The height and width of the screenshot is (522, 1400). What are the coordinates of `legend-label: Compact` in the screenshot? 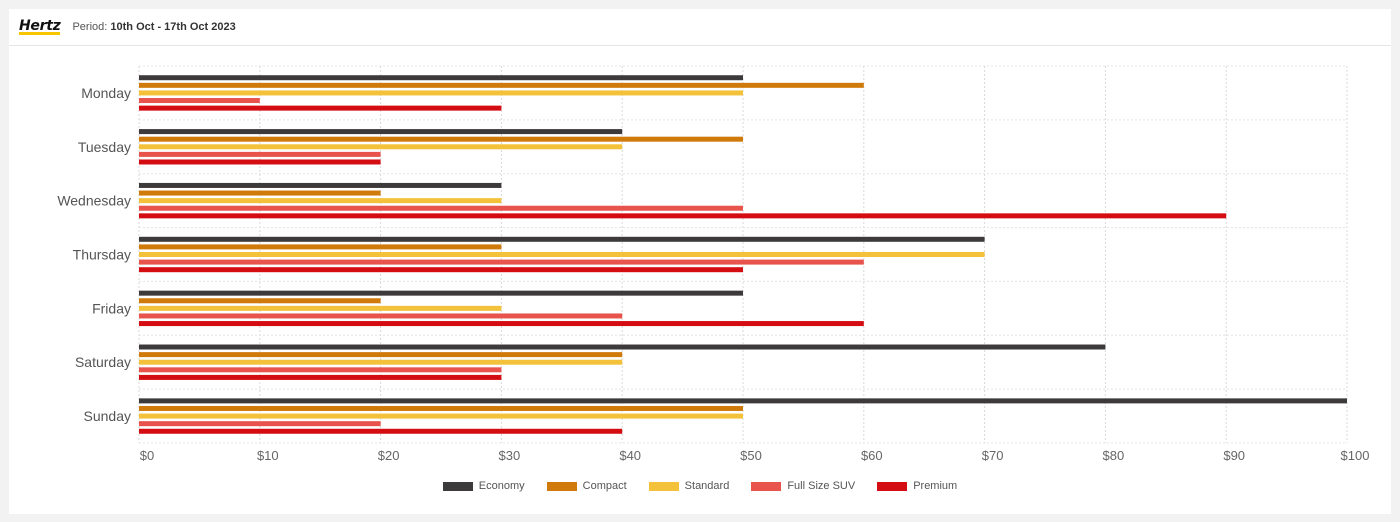 It's located at (604, 486).